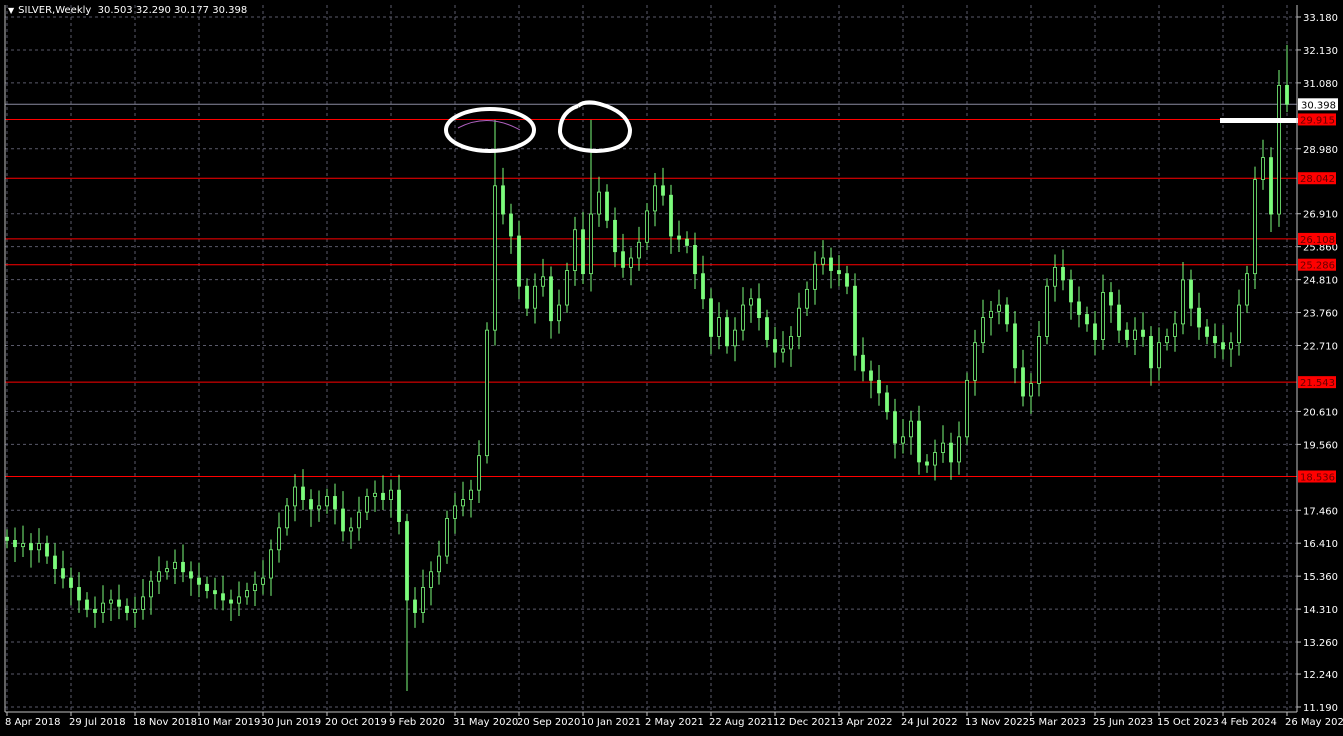 The image size is (1343, 736). I want to click on annotations, so click(871, 127).